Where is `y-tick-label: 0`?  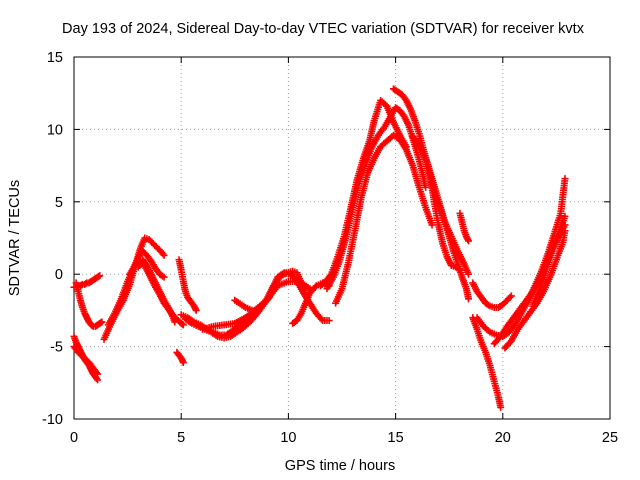 y-tick-label: 0 is located at coordinates (59, 275).